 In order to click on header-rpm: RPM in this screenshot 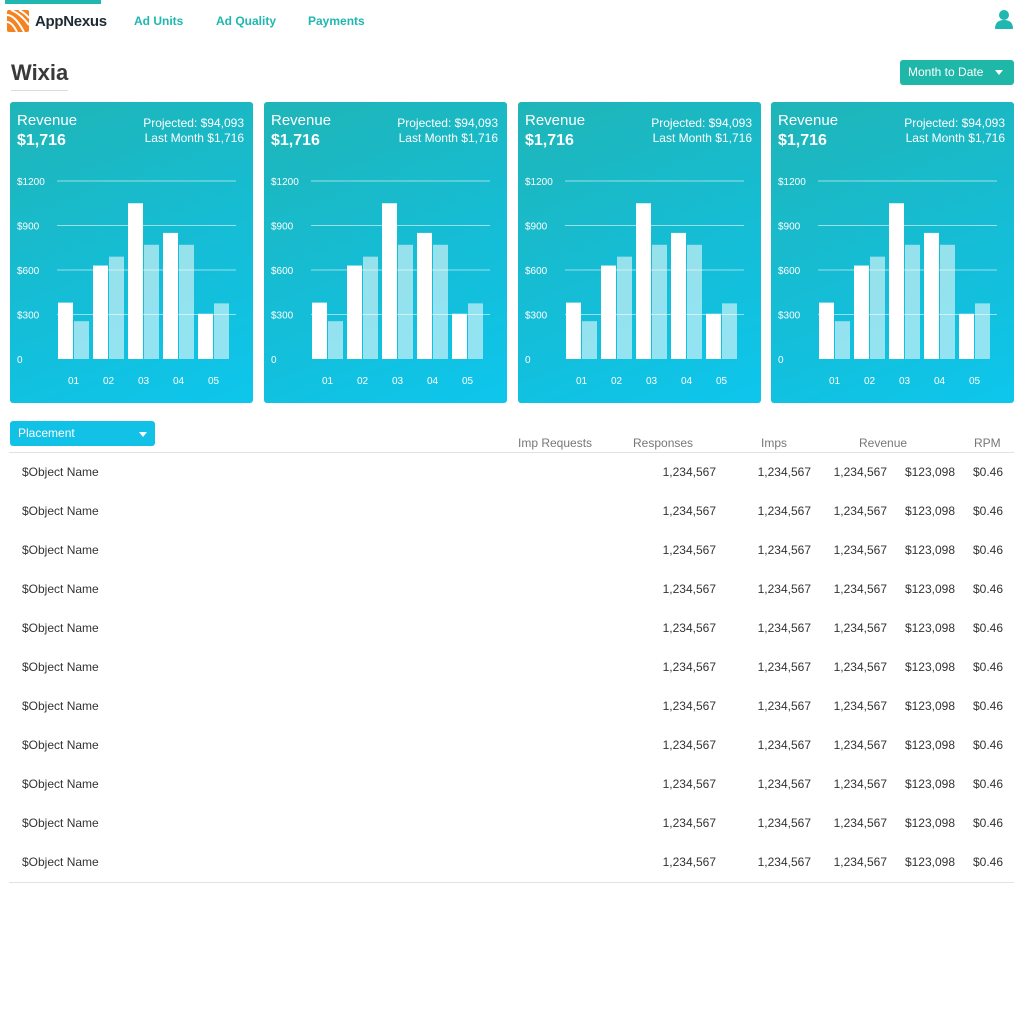, I will do `click(987, 443)`.